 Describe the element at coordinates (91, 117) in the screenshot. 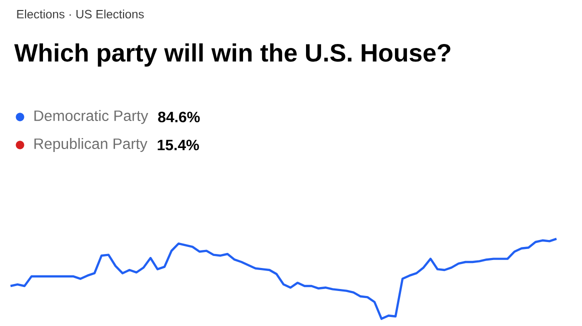

I see `legend-label: Democratic Party` at that location.